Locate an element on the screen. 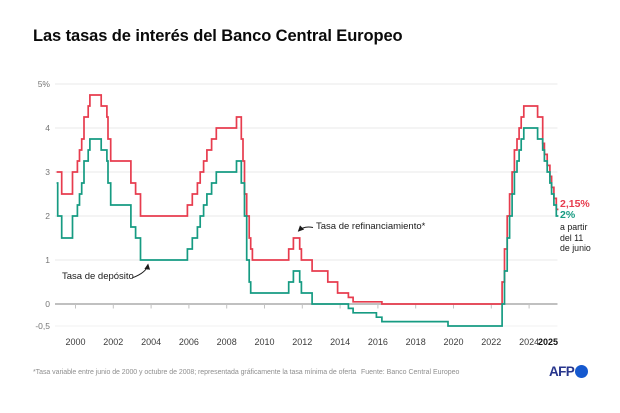 Image resolution: width=620 pixels, height=413 pixels. x-axis-label: 2018 is located at coordinates (416, 342).